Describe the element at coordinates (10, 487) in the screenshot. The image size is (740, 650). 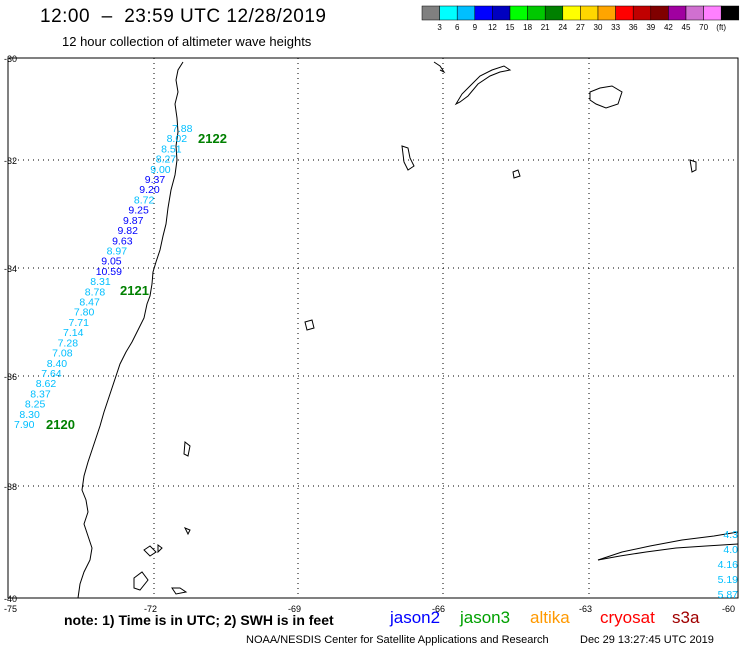
I see `lat-label: -38` at that location.